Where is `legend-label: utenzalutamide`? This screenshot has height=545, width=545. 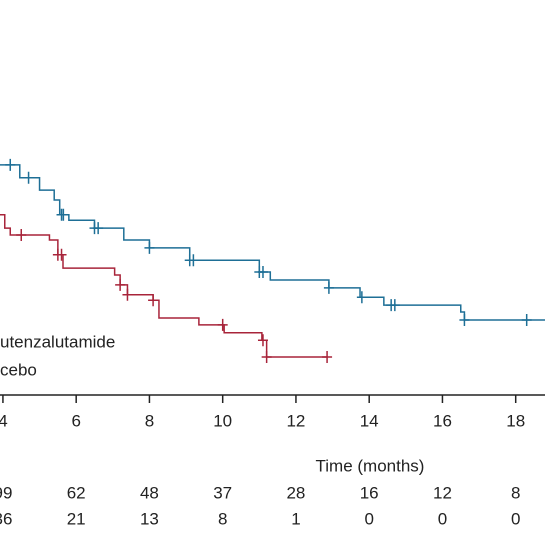
legend-label: utenzalutamide is located at coordinates (57, 341).